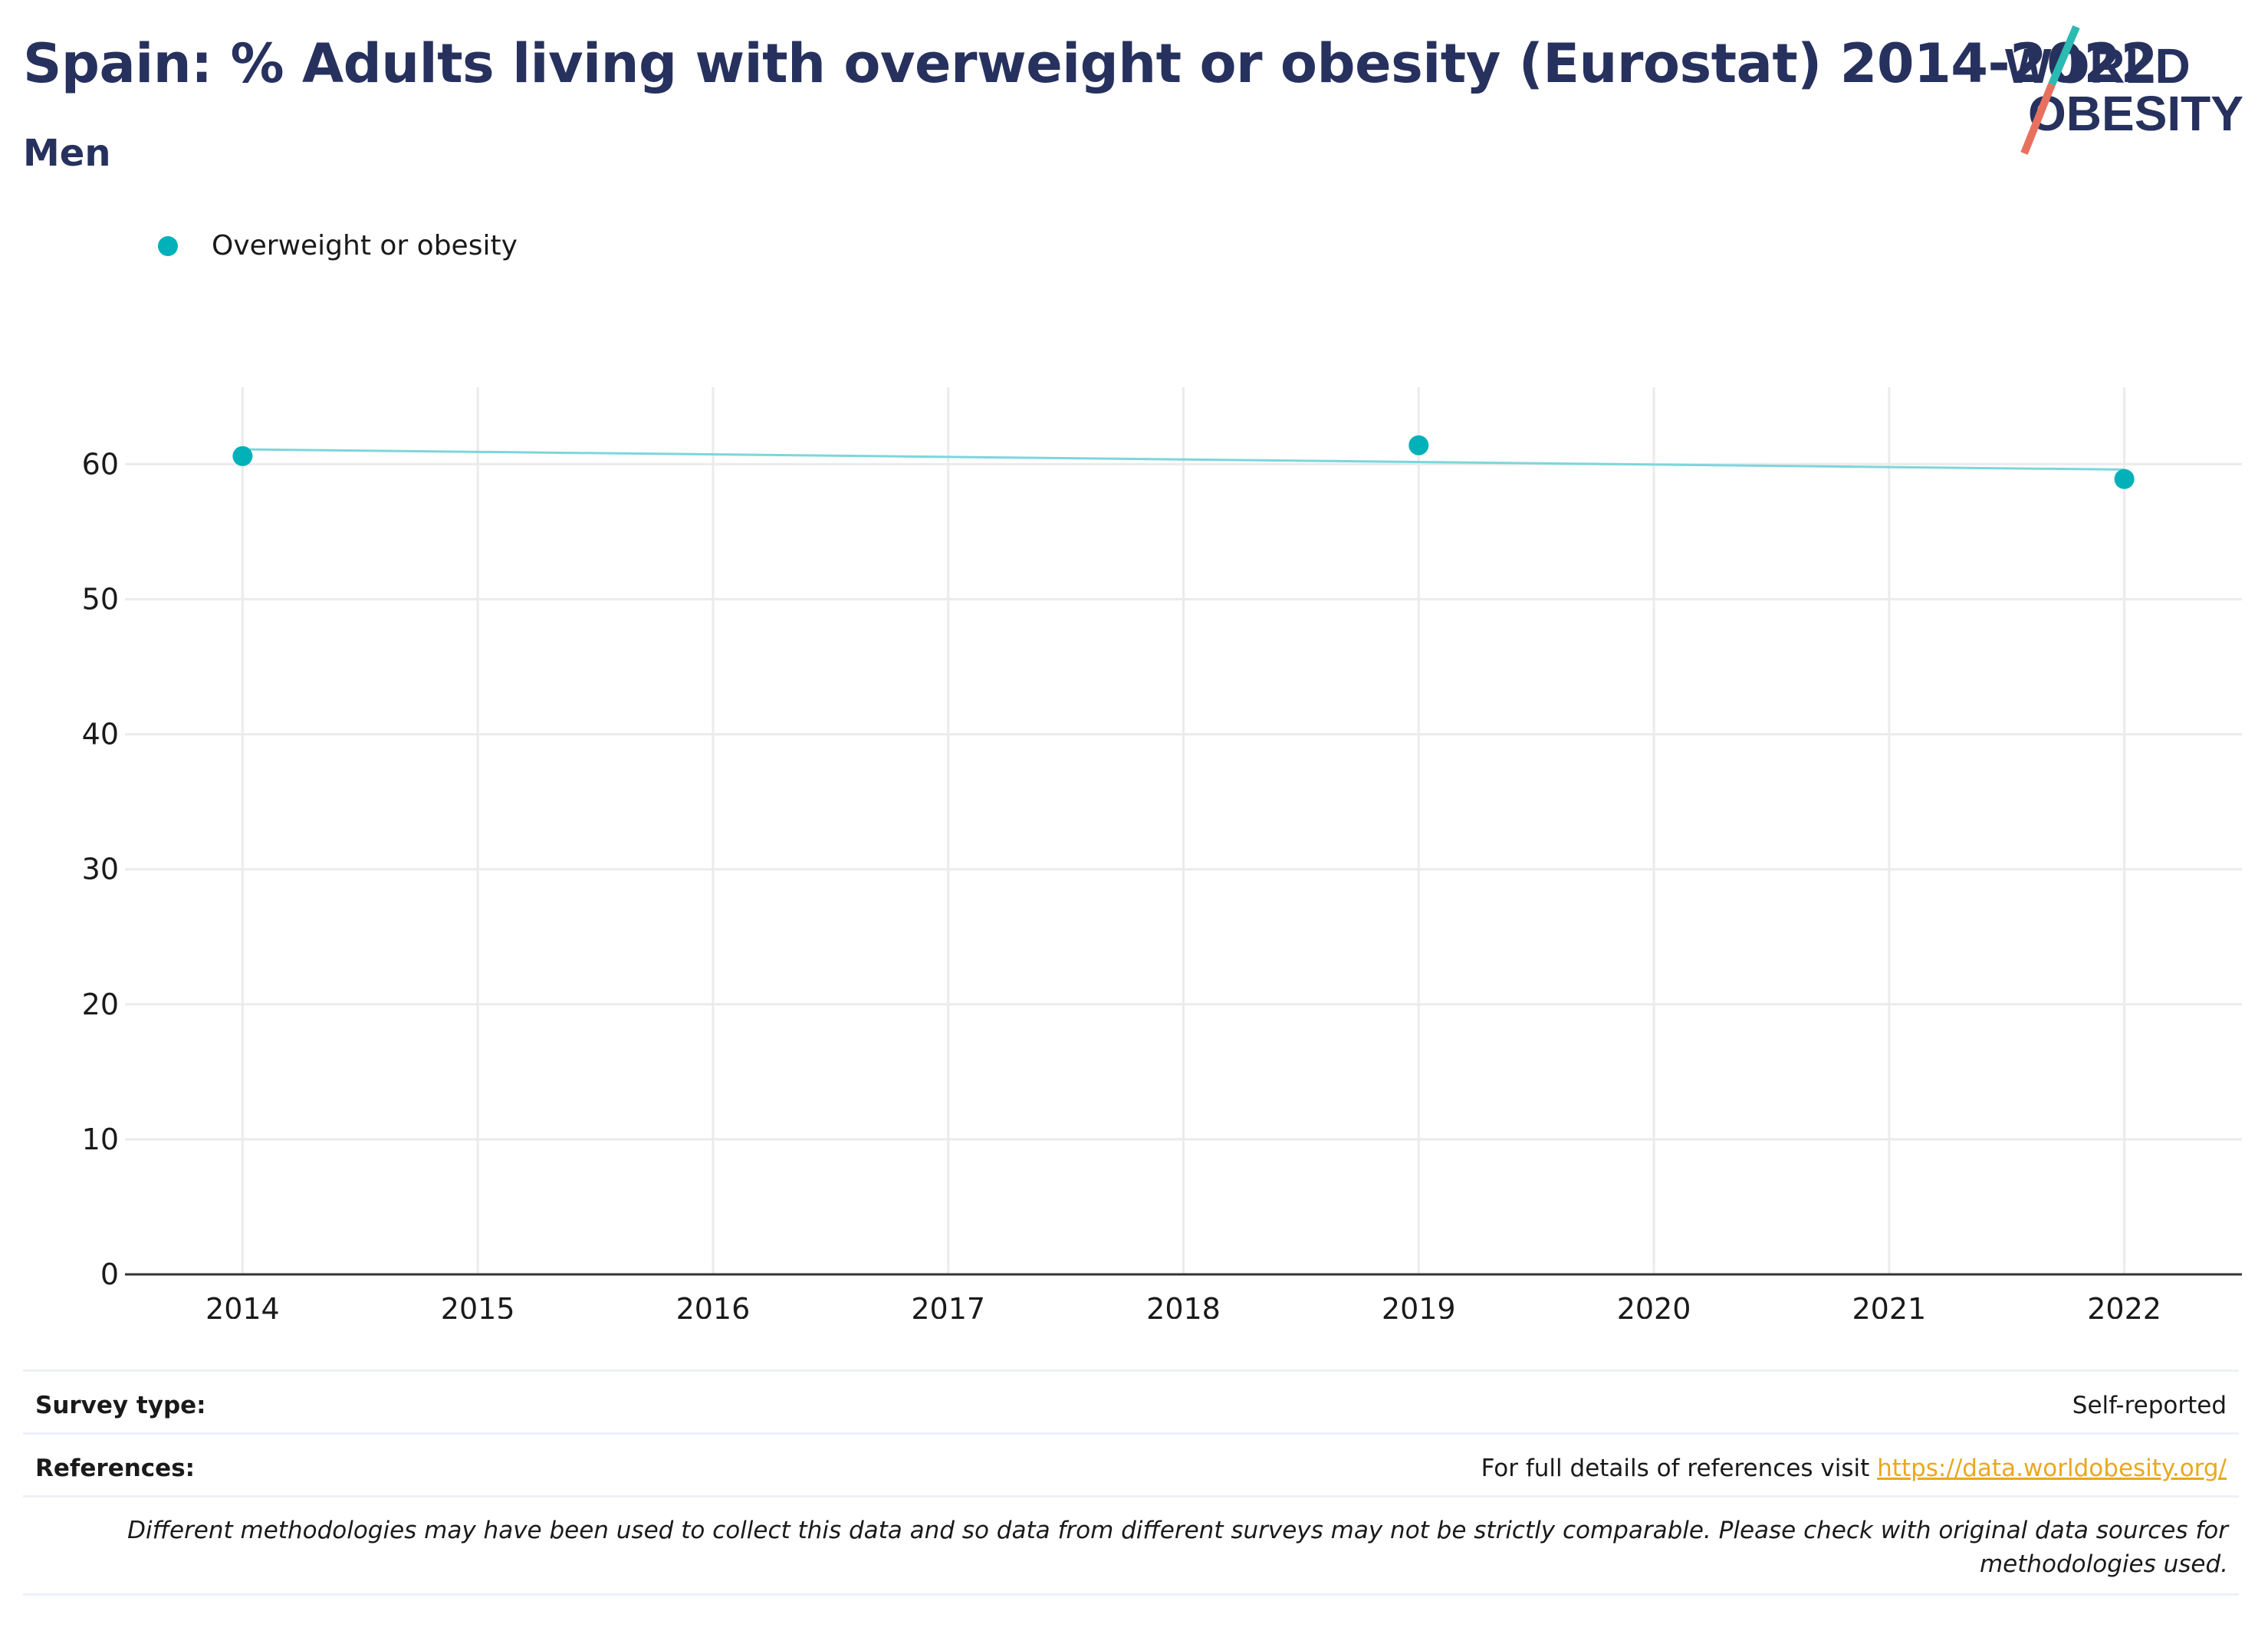 The height and width of the screenshot is (1634, 2268). Describe the element at coordinates (243, 1305) in the screenshot. I see `x-tick-label: 2014` at that location.